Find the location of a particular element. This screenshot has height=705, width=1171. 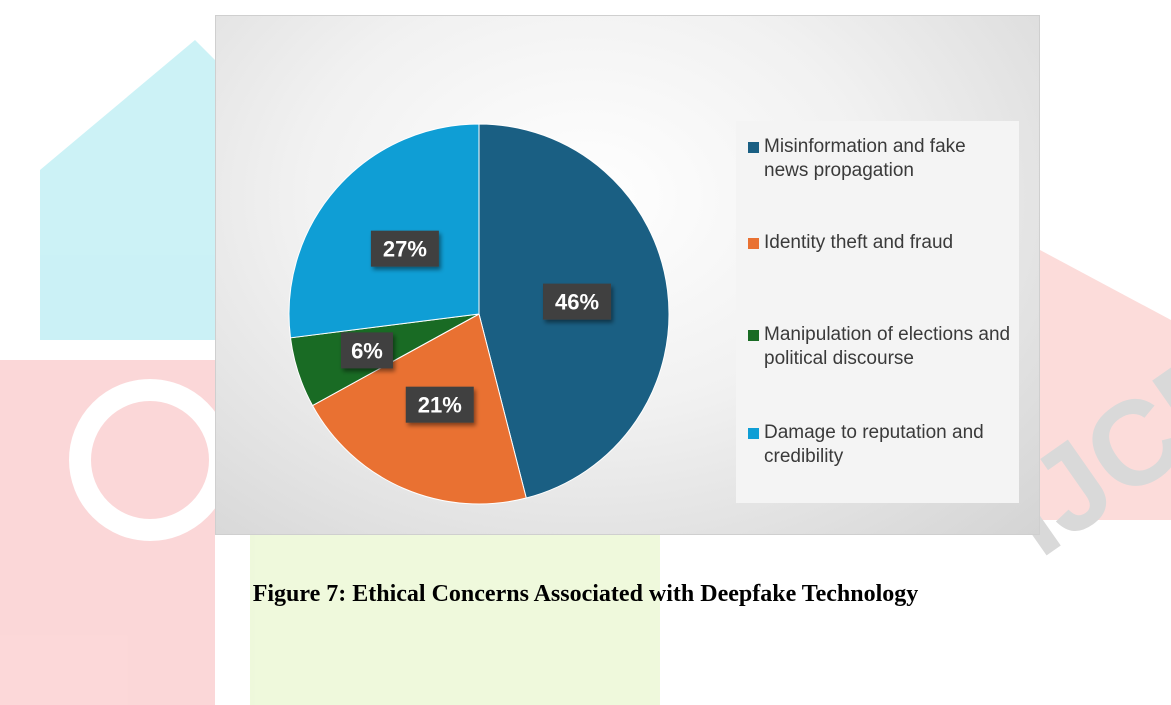

data-label-text: 46% is located at coordinates (577, 302).